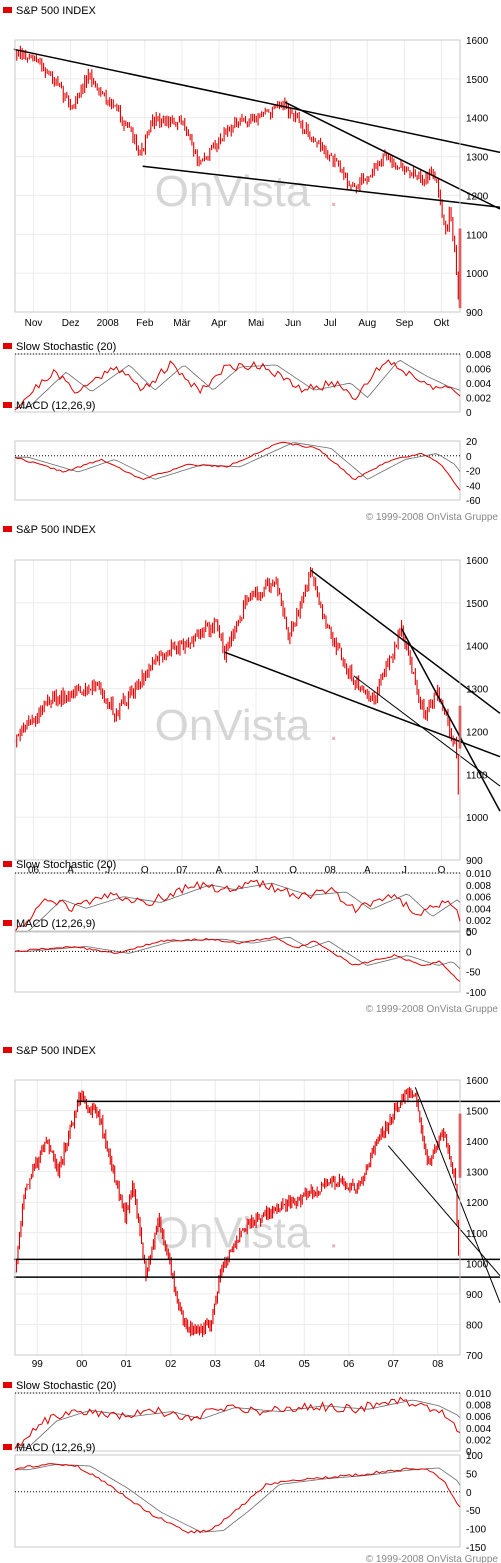 The image size is (501, 1563). I want to click on chart-2-x-tick-label: 06, so click(34, 870).